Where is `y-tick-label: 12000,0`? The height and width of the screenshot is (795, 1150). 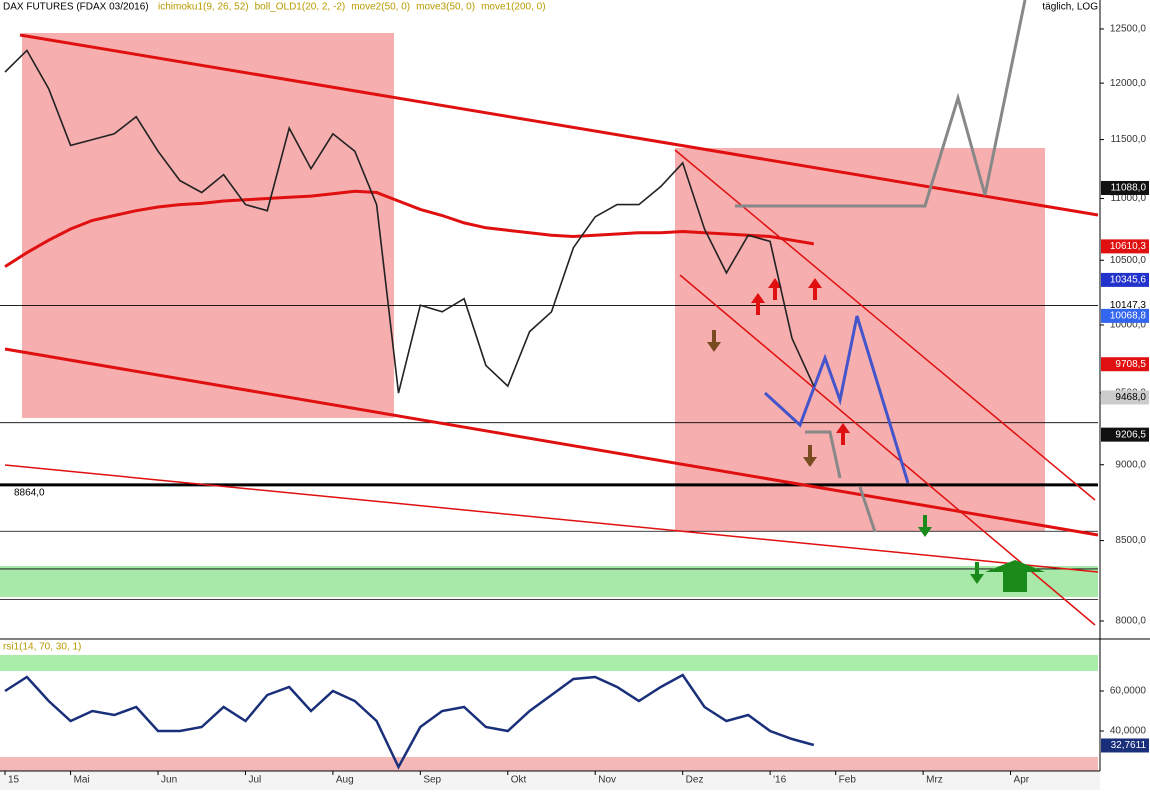 y-tick-label: 12000,0 is located at coordinates (1128, 83).